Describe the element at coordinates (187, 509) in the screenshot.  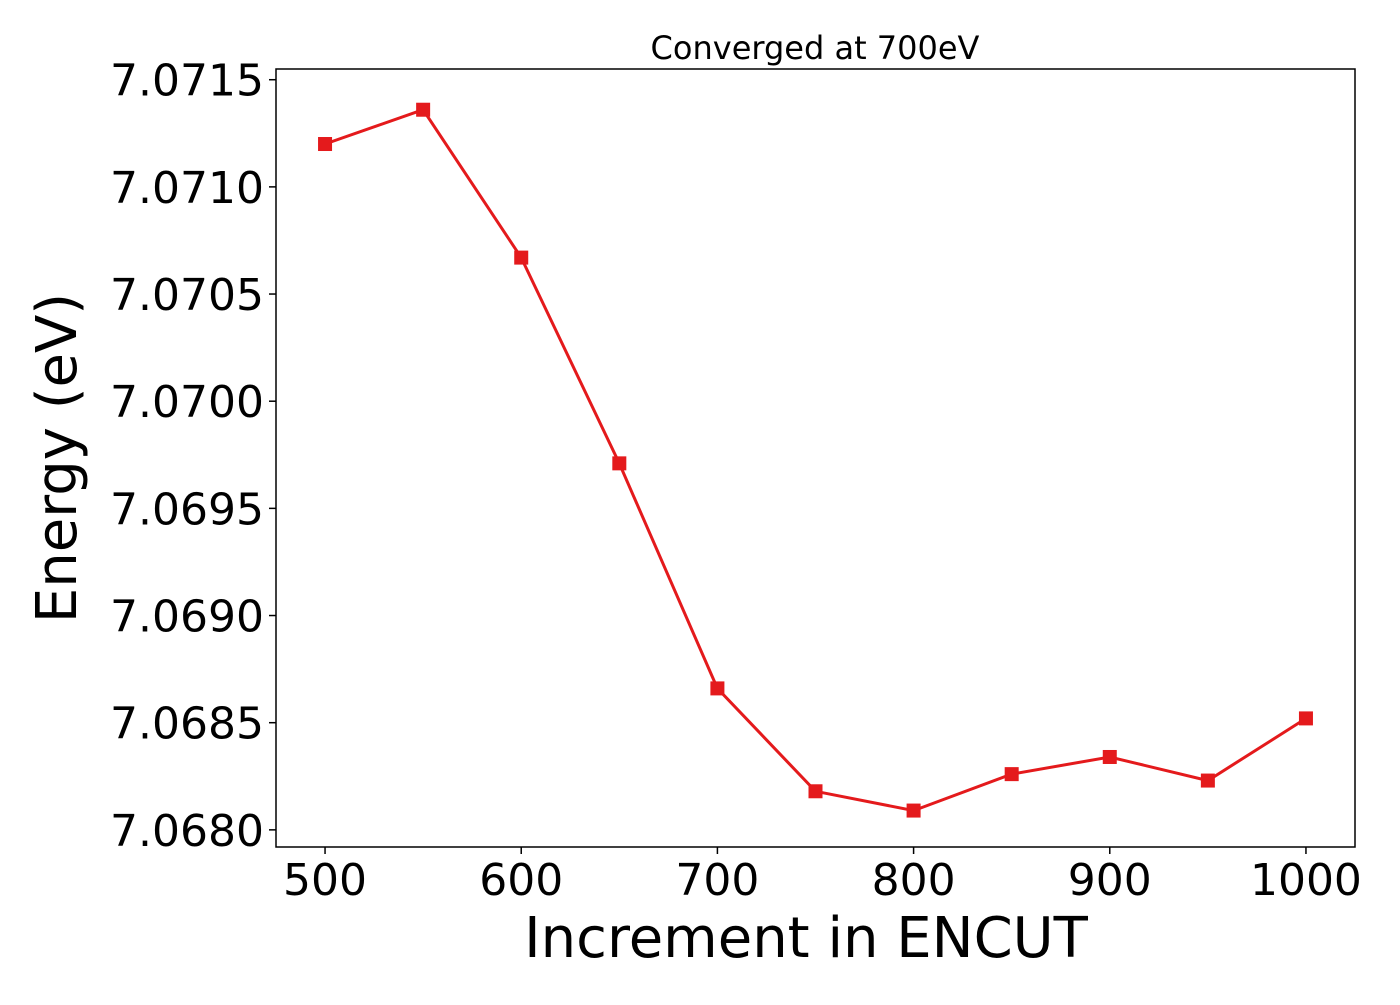
I see `y-tick-label: 7.0695` at that location.